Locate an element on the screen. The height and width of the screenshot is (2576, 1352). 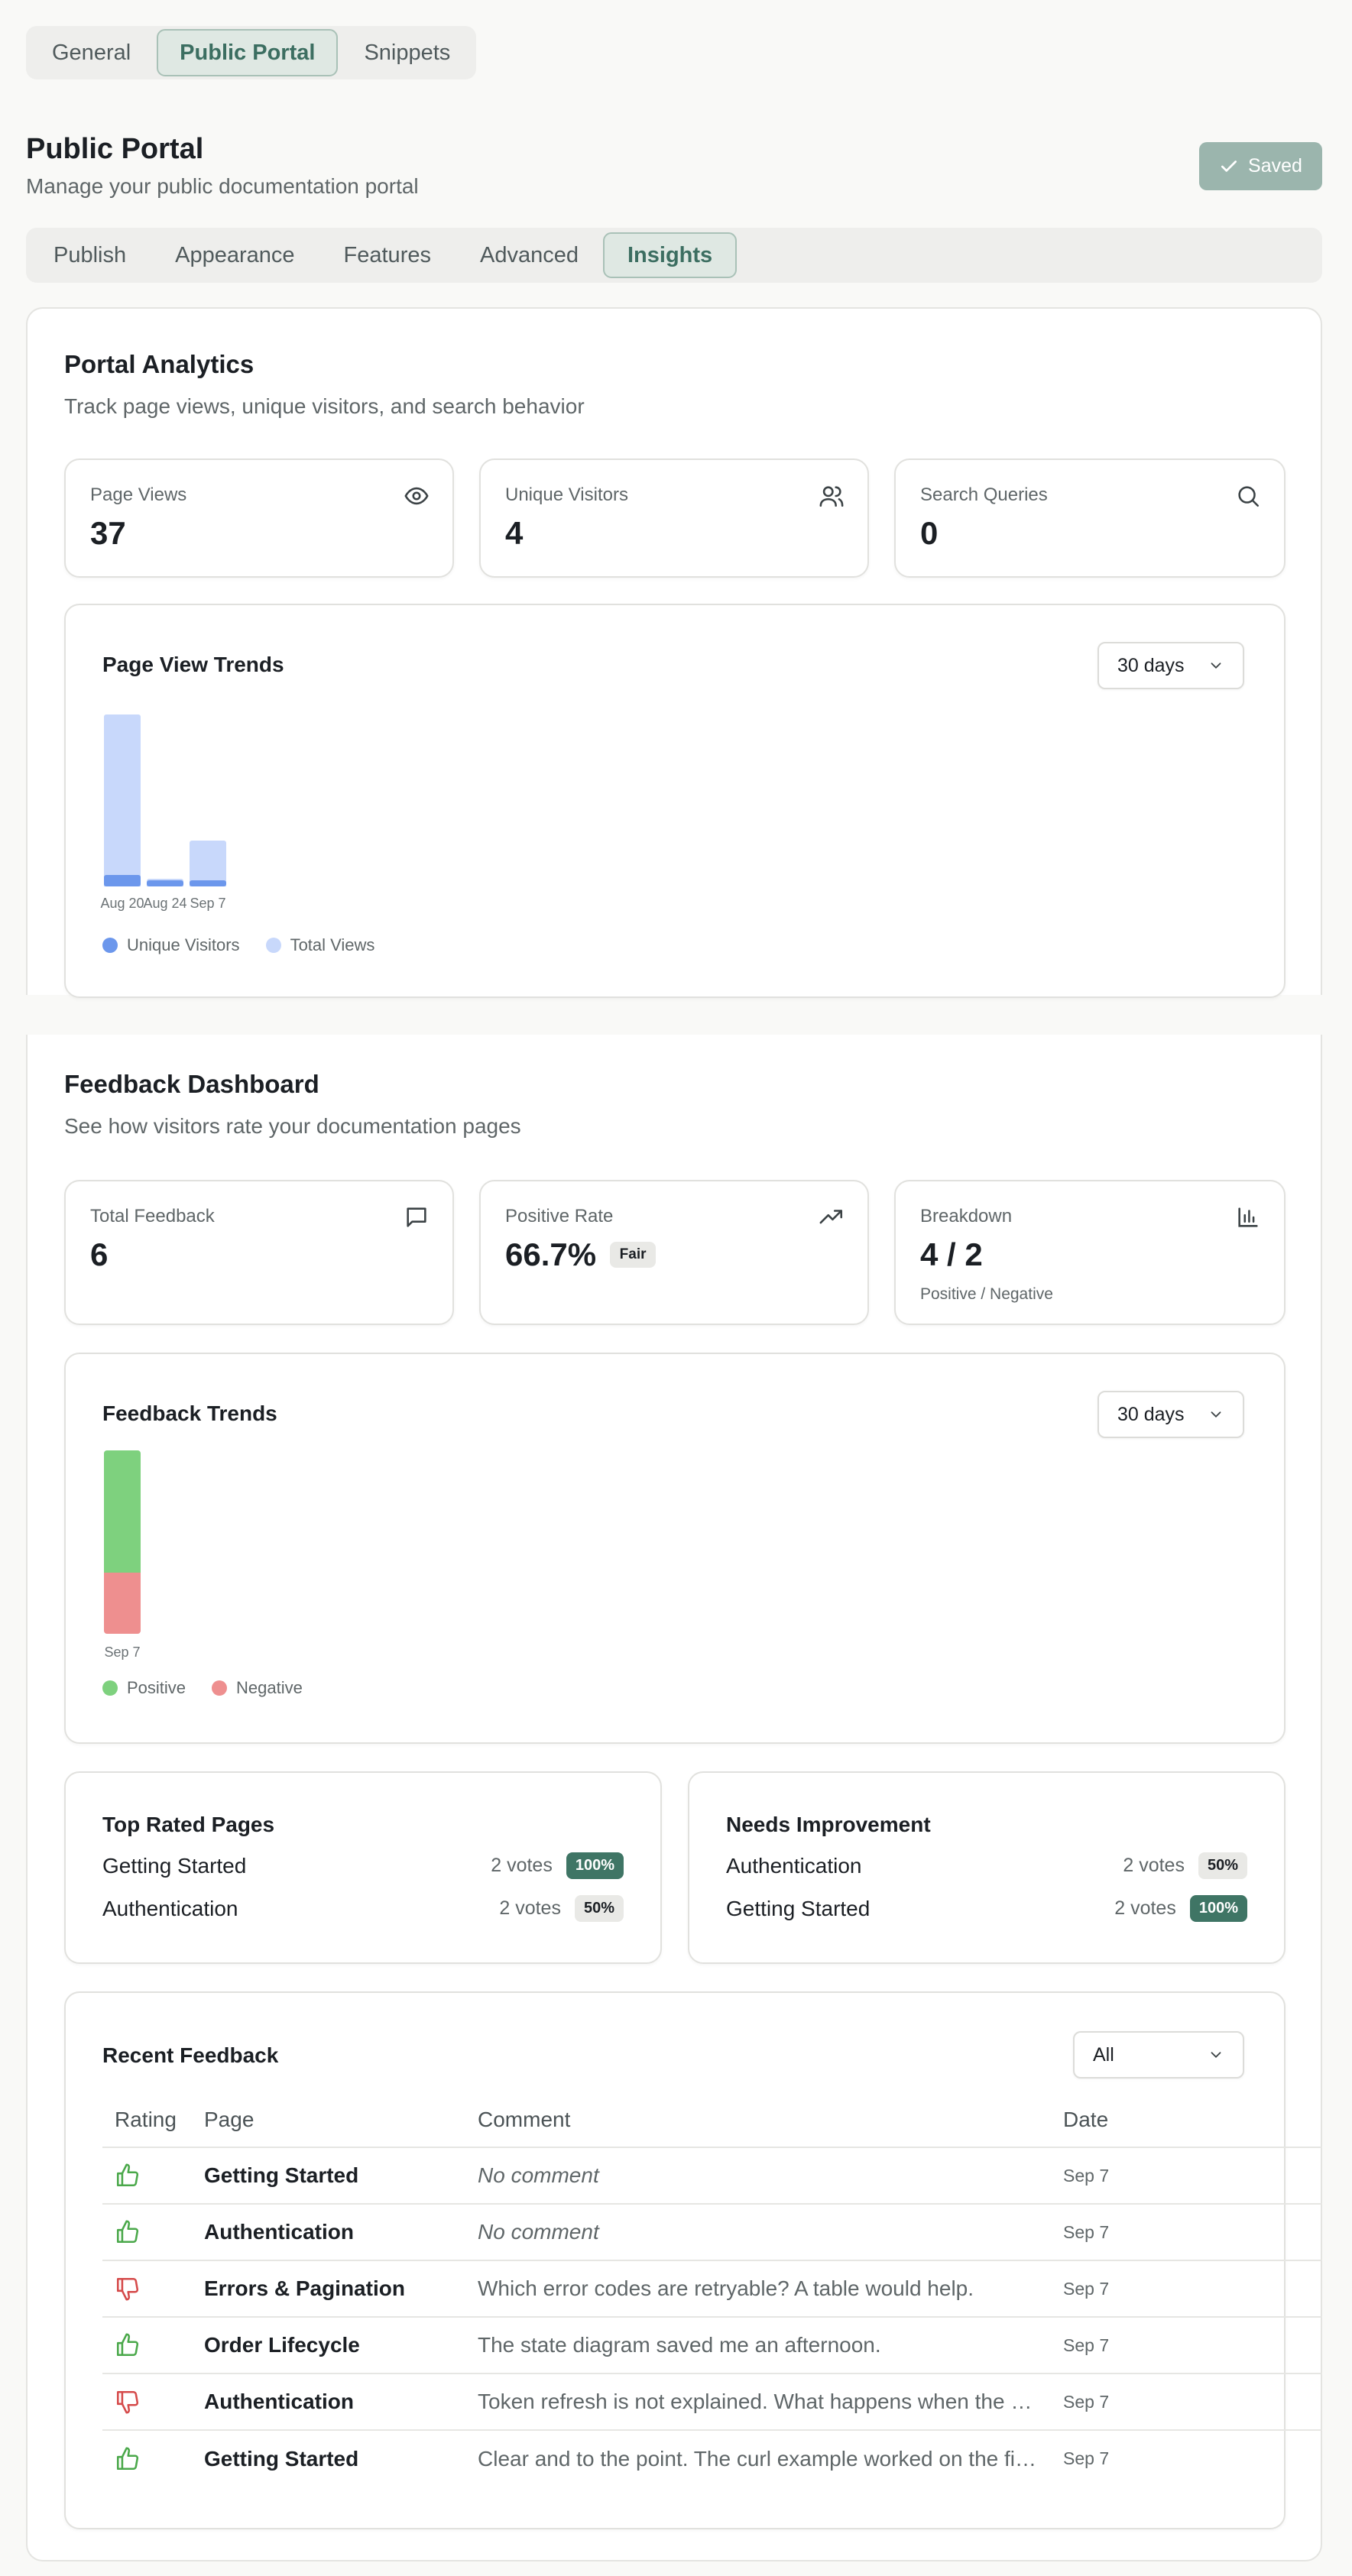
column-header-comment: Comment is located at coordinates (524, 2119).